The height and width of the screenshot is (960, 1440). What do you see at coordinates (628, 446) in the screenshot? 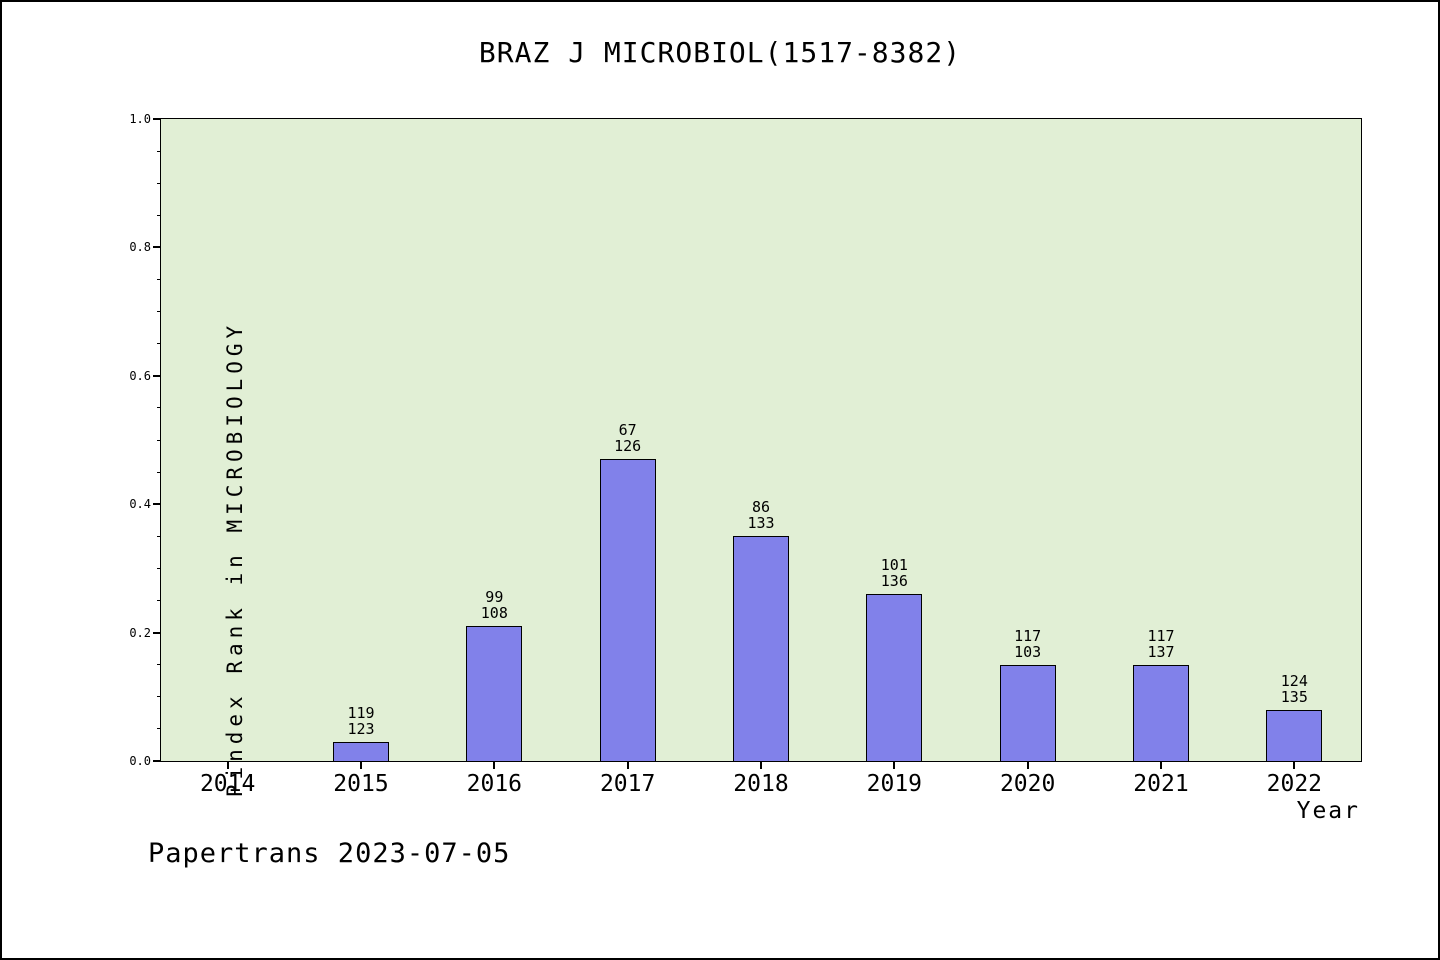
I see `bar-value-line: 126` at bounding box center [628, 446].